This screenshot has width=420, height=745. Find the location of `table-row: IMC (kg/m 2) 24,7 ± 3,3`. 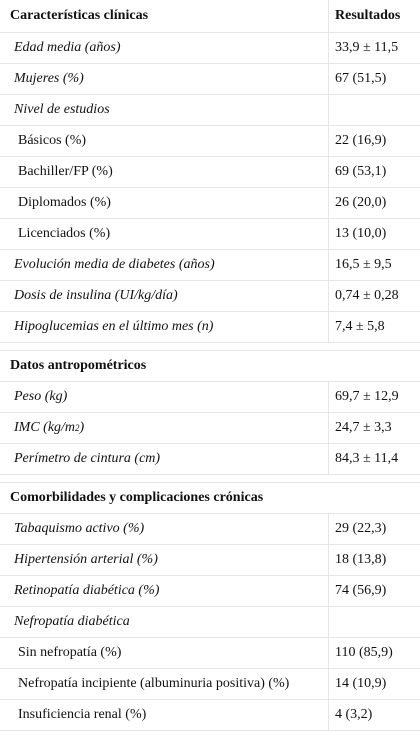

table-row: IMC (kg/m 2) 24,7 ± 3,3 is located at coordinates (210, 428).